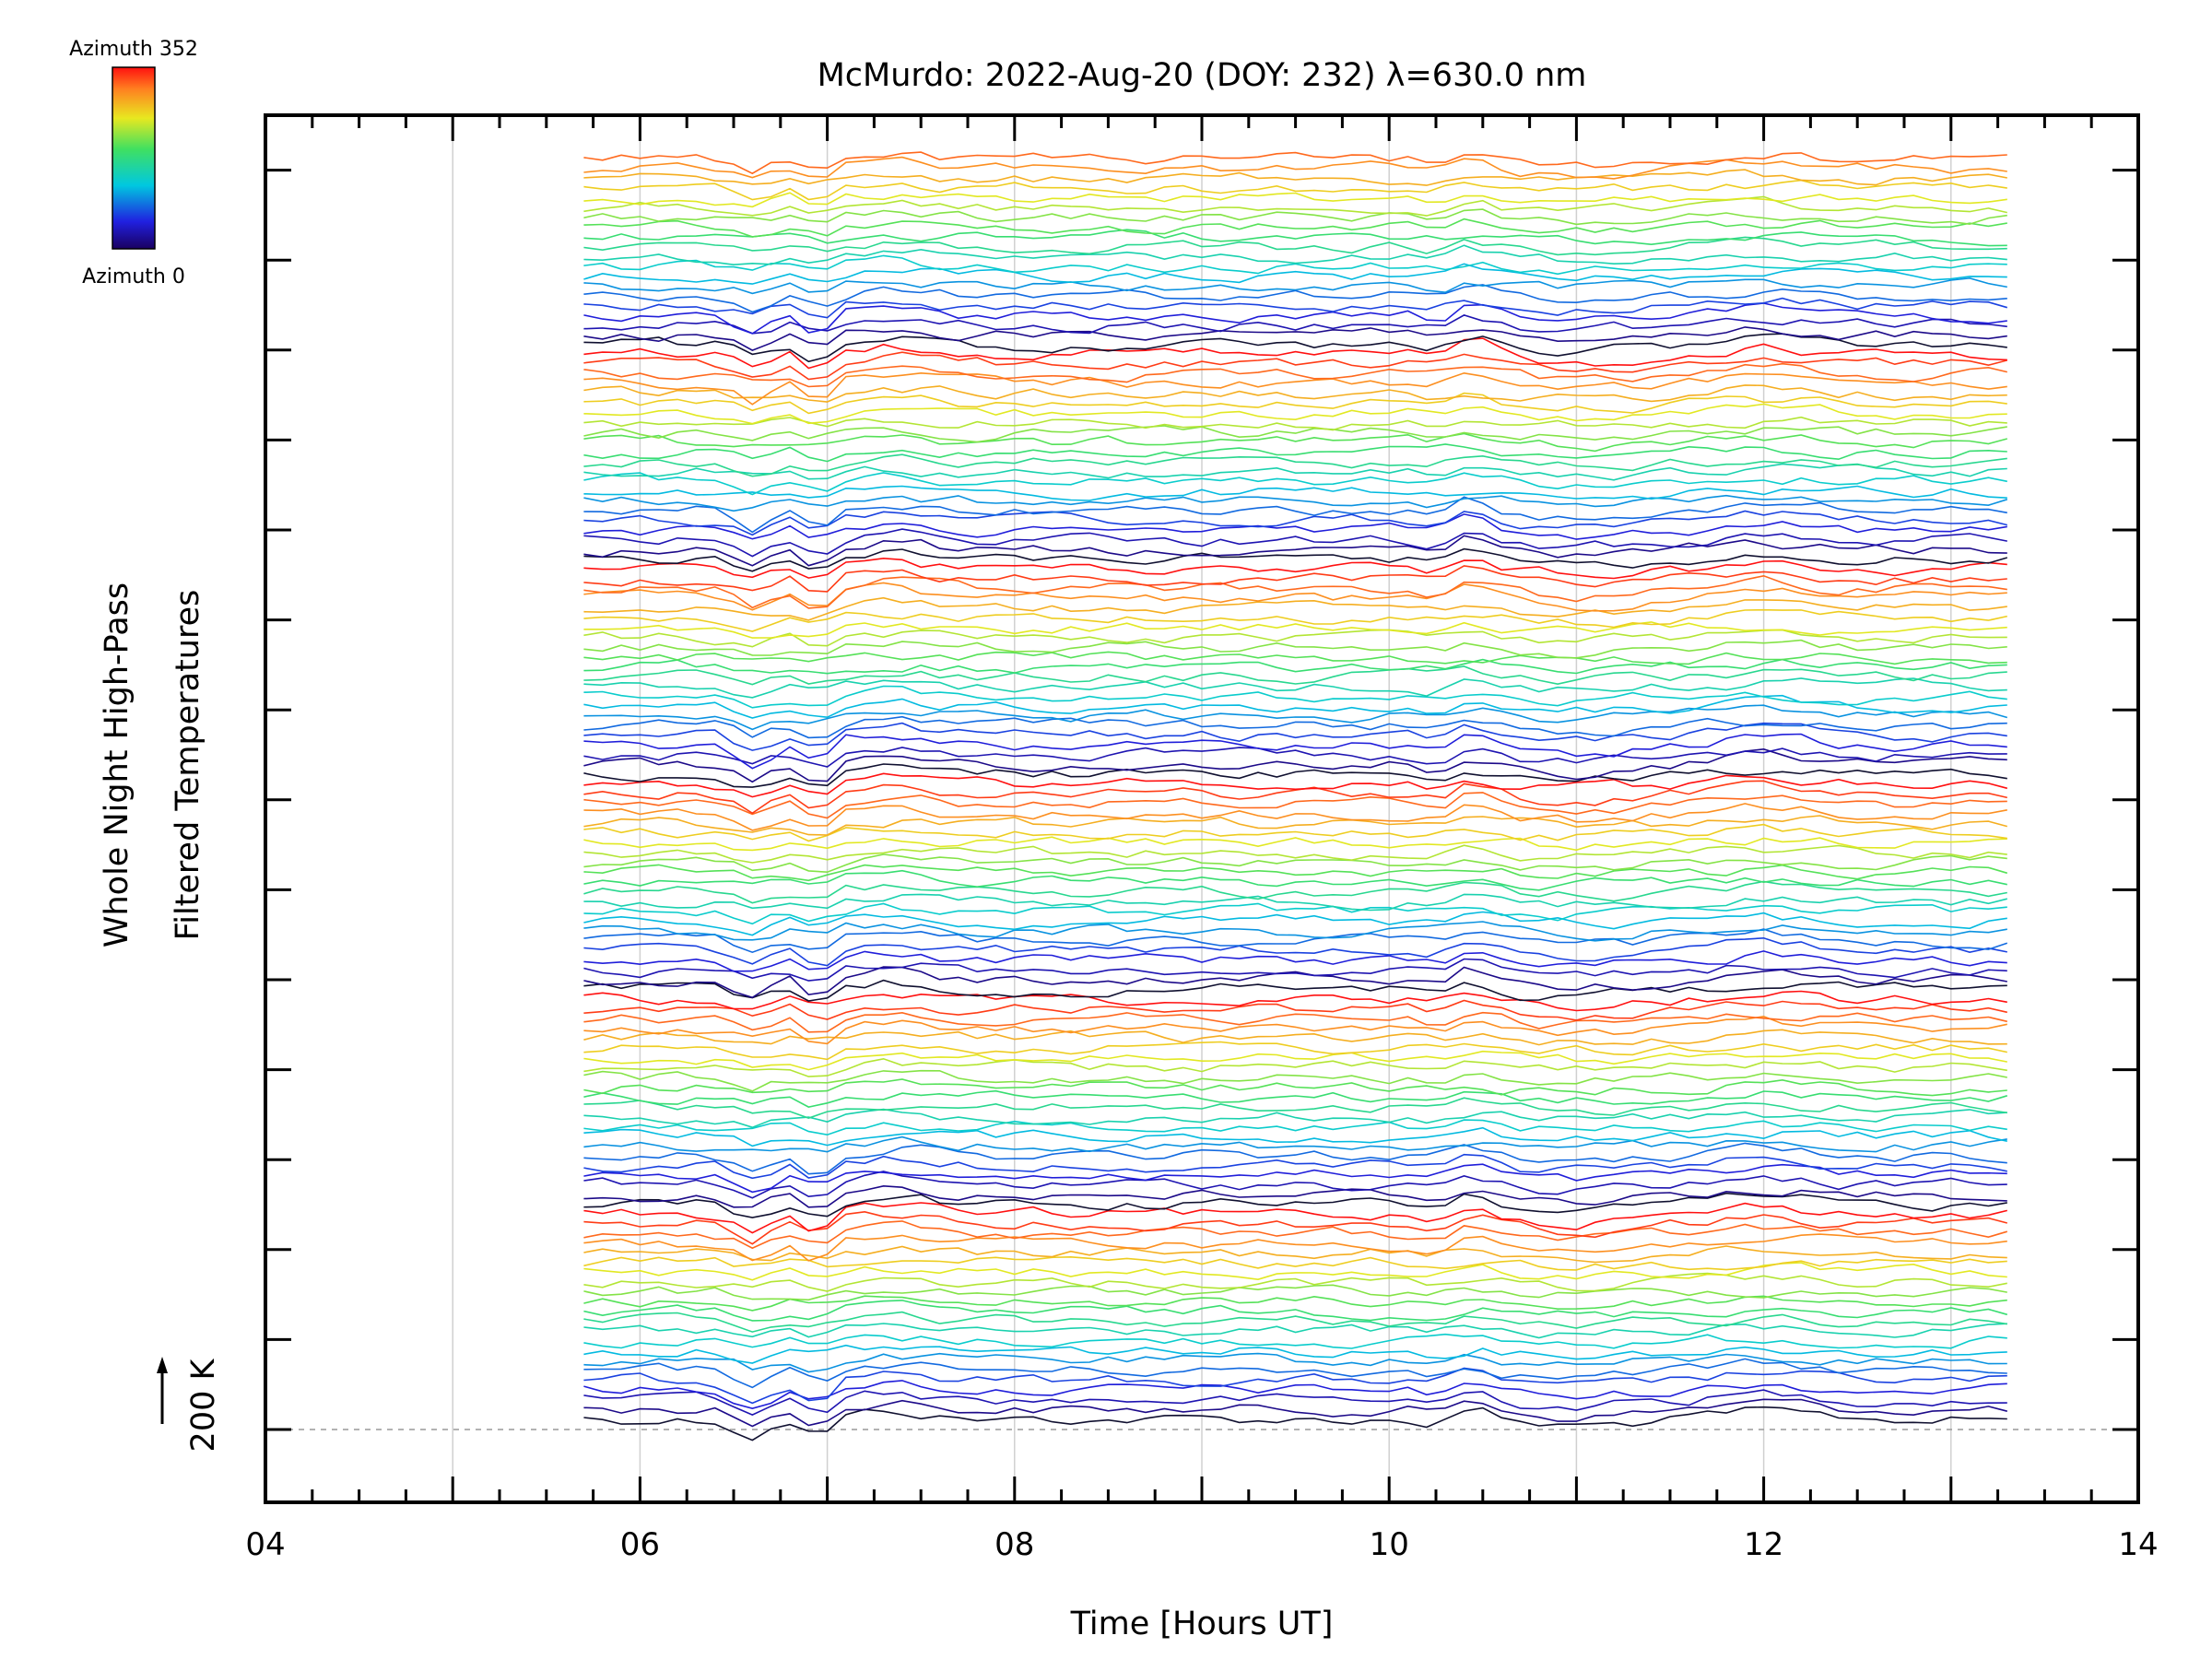 The width and height of the screenshot is (2212, 1659). What do you see at coordinates (1201, 1544) in the screenshot?
I see `x-tick-labels: 04 06 08 10 12 14` at bounding box center [1201, 1544].